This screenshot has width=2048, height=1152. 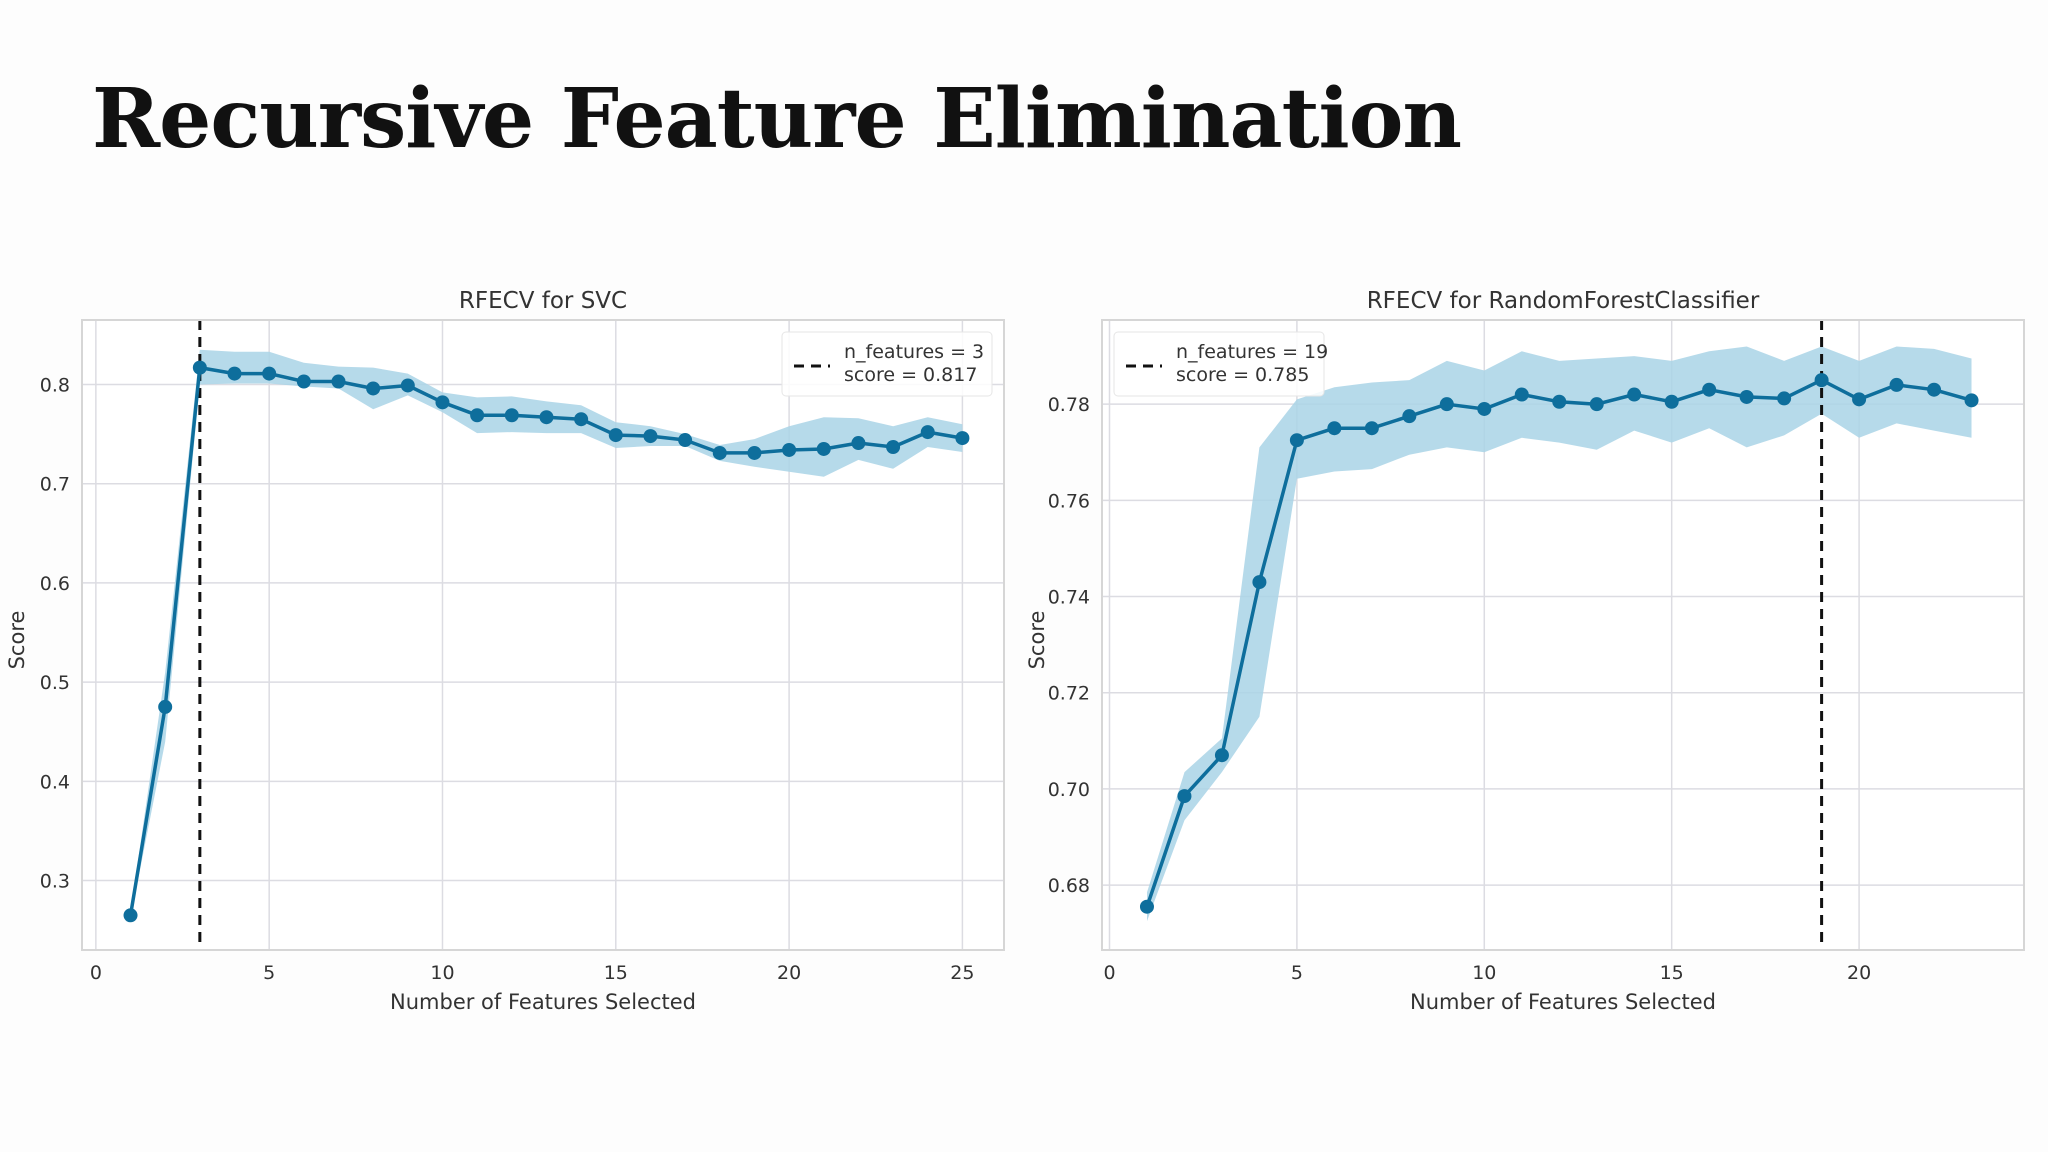 What do you see at coordinates (1252, 352) in the screenshot?
I see `legend-n-features: n_features = 19` at bounding box center [1252, 352].